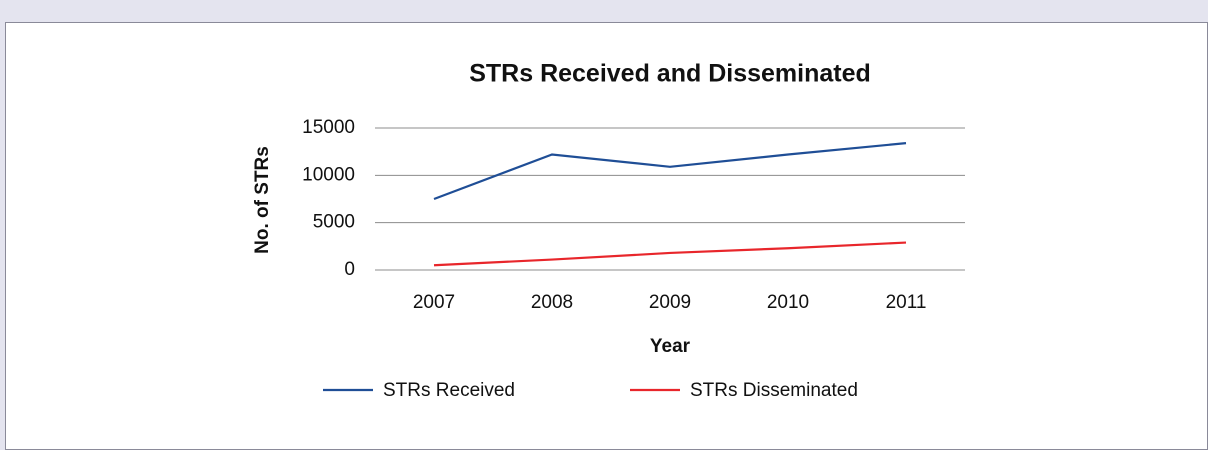 The height and width of the screenshot is (450, 1208). What do you see at coordinates (328, 174) in the screenshot?
I see `y-tick-label: 10000` at bounding box center [328, 174].